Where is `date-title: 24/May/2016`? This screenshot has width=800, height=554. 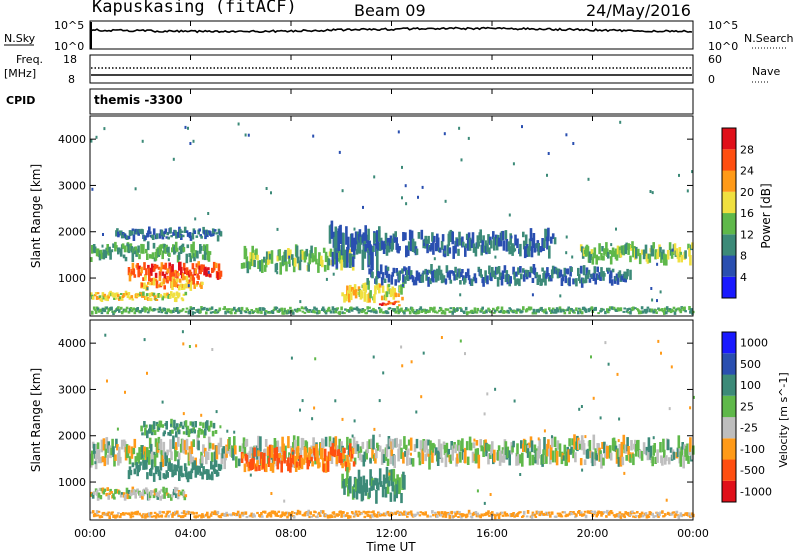
date-title: 24/May/2016 is located at coordinates (638, 10).